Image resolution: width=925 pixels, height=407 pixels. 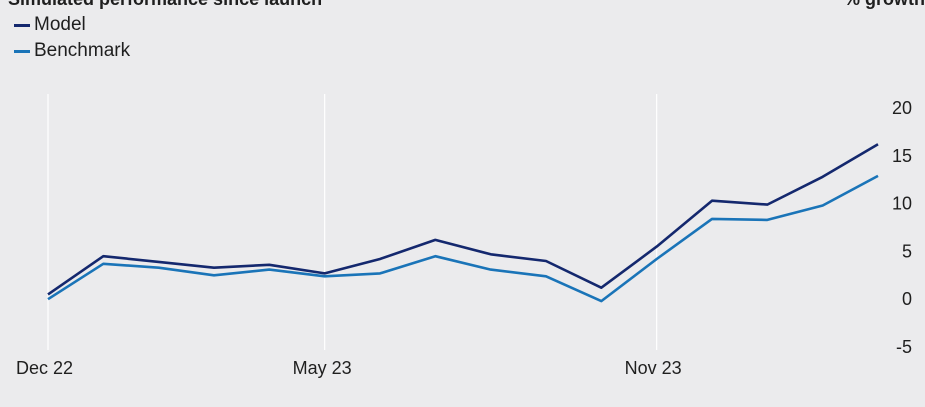 I want to click on legend-item-benchmark: Benchmark, so click(x=72, y=51).